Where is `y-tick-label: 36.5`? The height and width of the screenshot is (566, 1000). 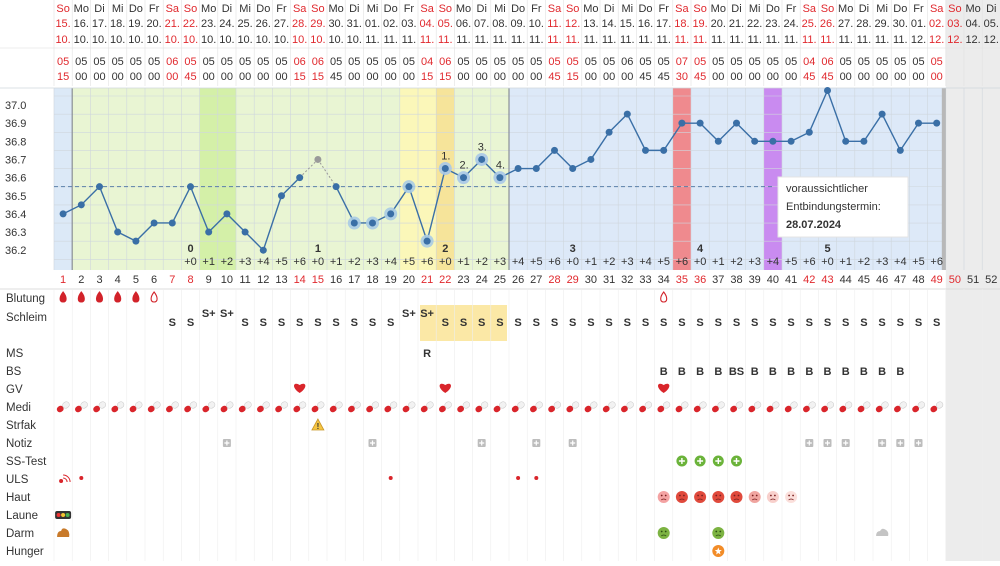 y-tick-label: 36.5 is located at coordinates (15, 197).